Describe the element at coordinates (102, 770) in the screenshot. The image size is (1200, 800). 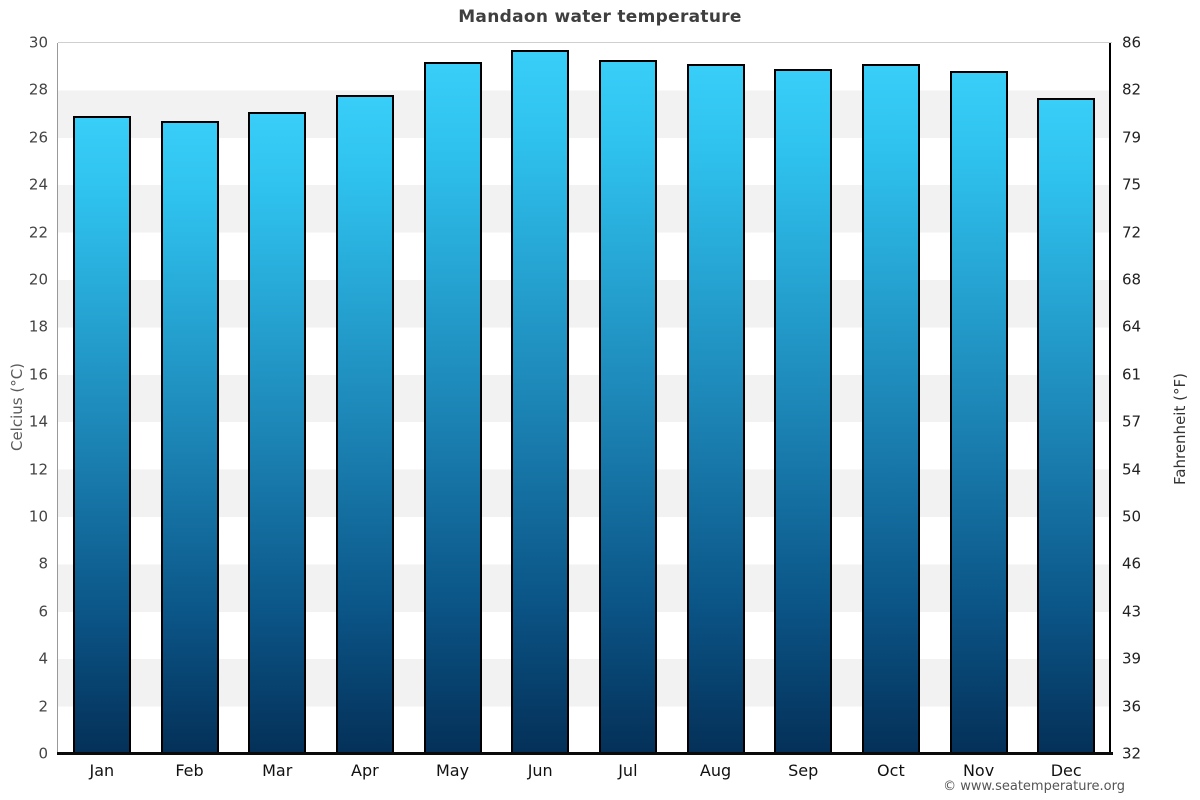
I see `month-label-jan: Jan` at that location.